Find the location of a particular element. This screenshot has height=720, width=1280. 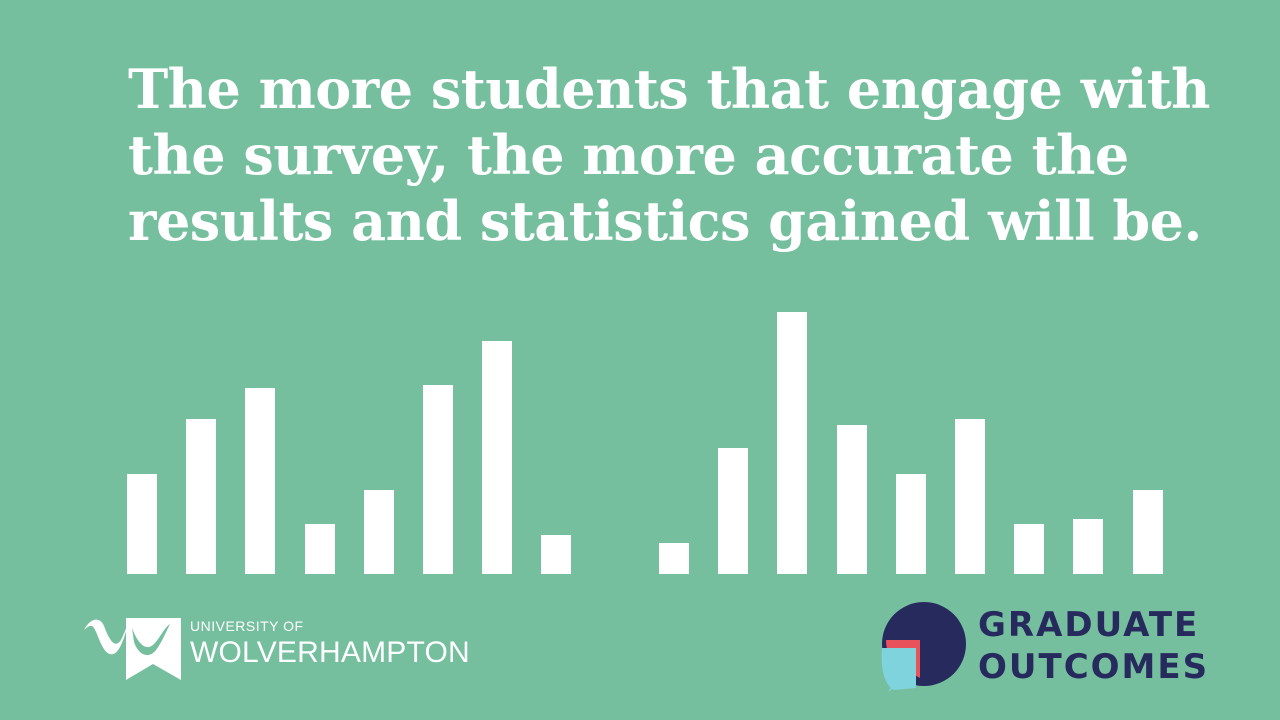

headline-line-2: the survey, the more accurate the is located at coordinates (628, 155).